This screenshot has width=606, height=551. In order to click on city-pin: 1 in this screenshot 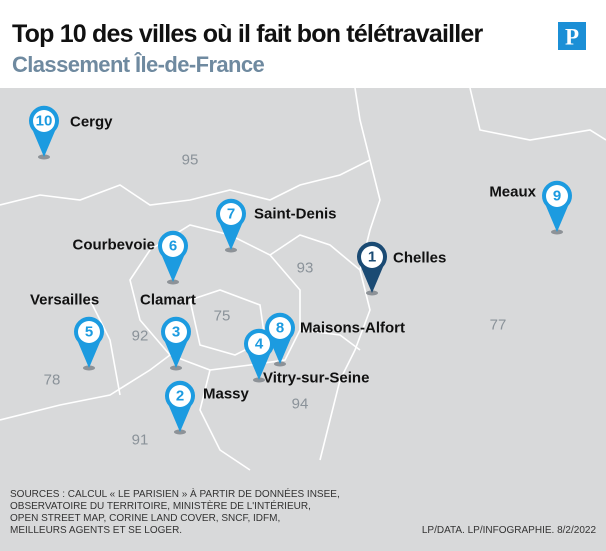, I will do `click(372, 268)`.